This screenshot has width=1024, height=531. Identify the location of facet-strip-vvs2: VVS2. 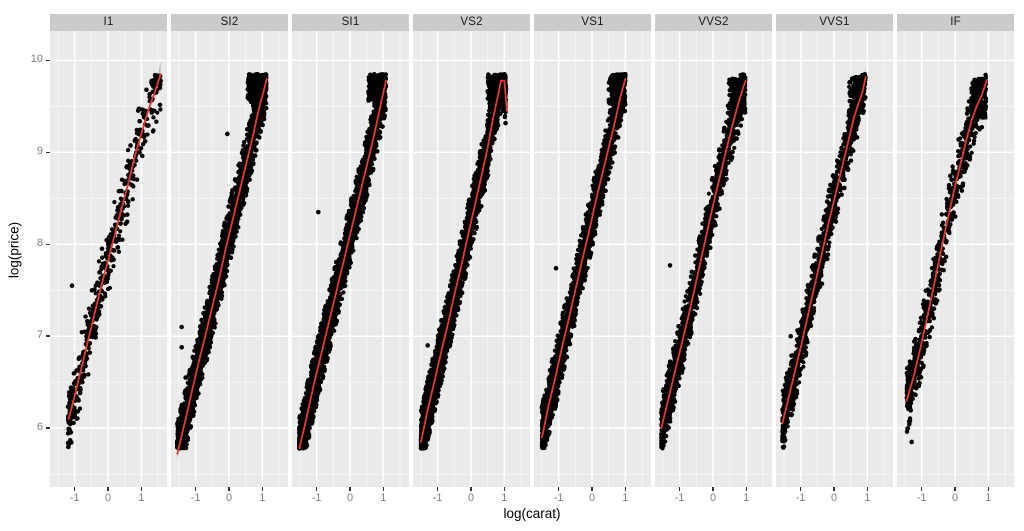
(713, 22).